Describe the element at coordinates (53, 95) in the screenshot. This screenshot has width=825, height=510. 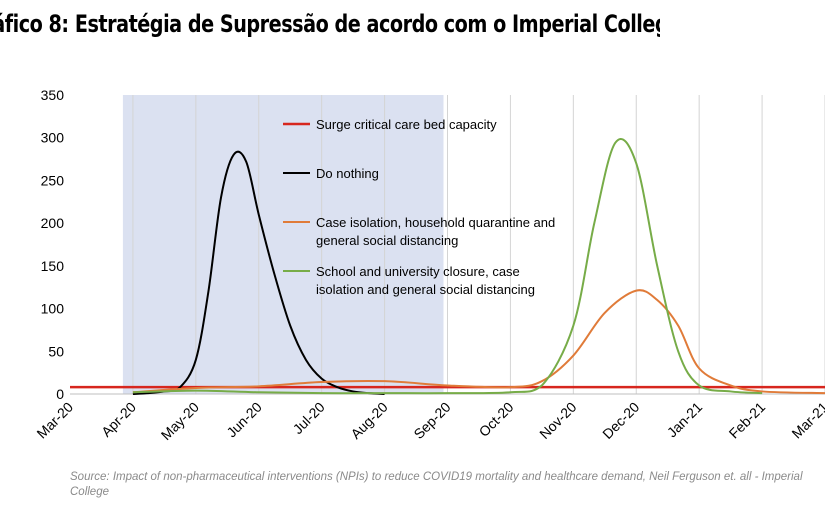
I see `y-tick-label: 350` at that location.